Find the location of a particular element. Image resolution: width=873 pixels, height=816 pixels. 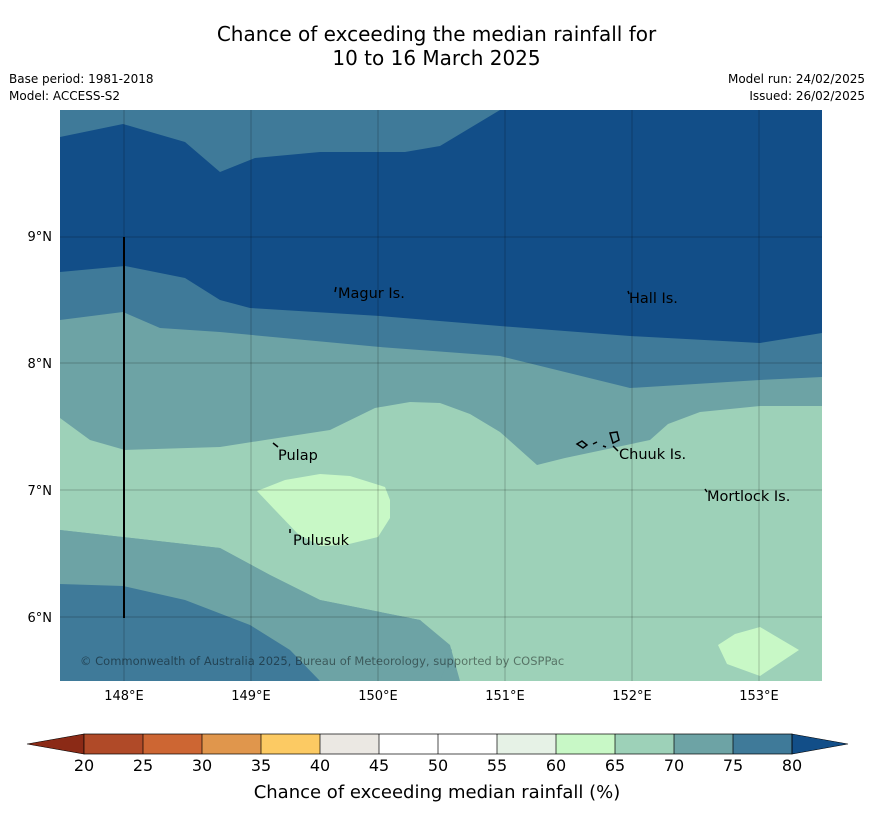

issued-text: Issued: 26/02/2025 is located at coordinates (807, 96).